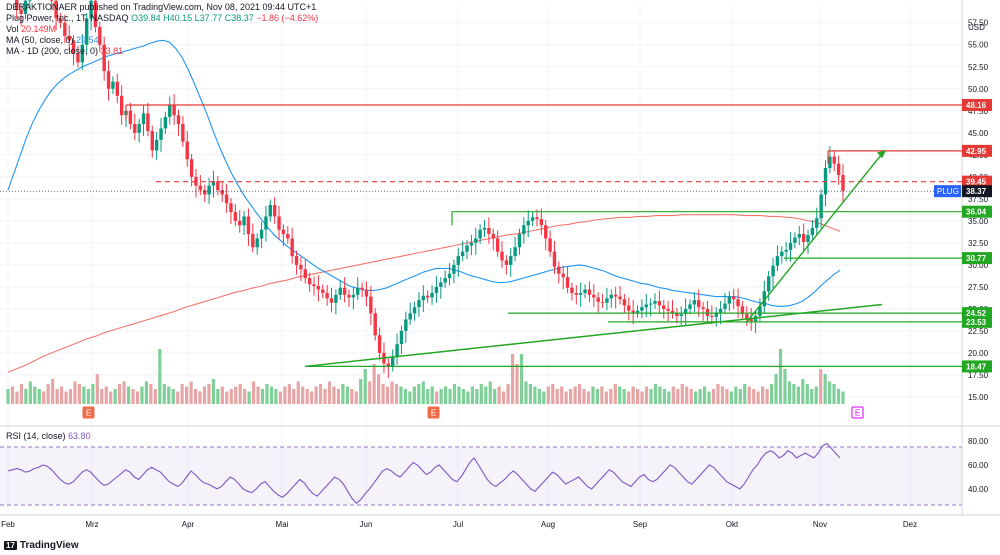 The image size is (1000, 555). What do you see at coordinates (67, 18) in the screenshot?
I see `symbol-name: Plug Power, Inc., 1T, NASDAQ` at bounding box center [67, 18].